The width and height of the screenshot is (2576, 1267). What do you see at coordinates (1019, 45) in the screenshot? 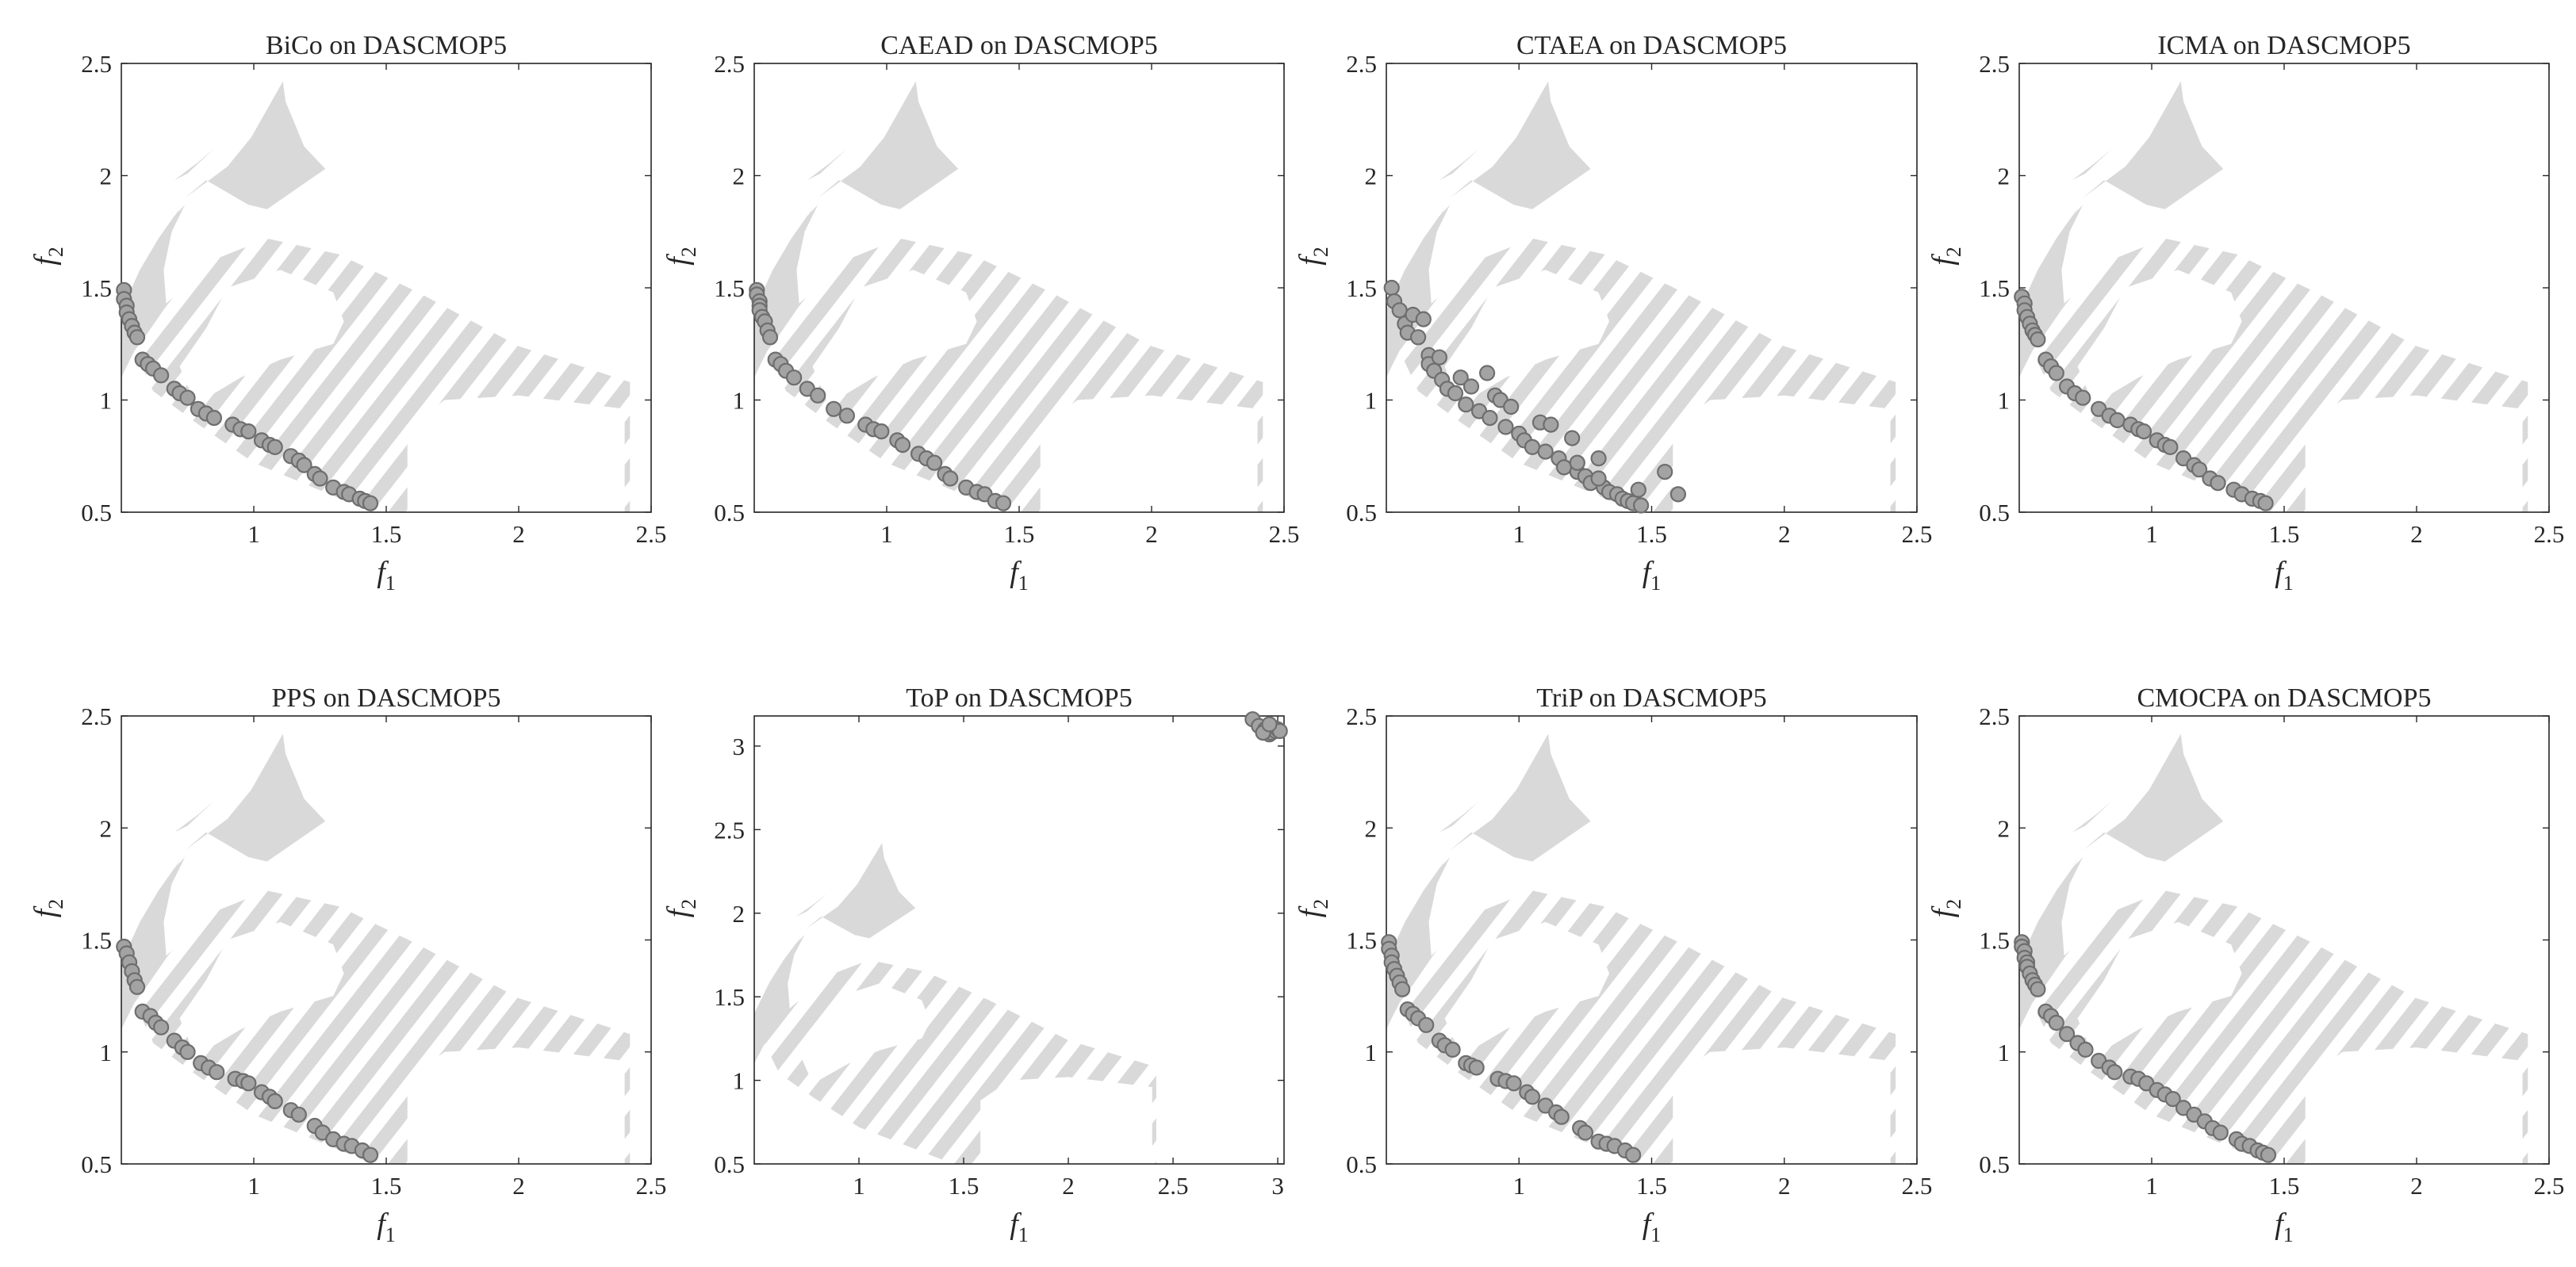
I see `chart-title: CAEAD on DASCMOP5` at bounding box center [1019, 45].